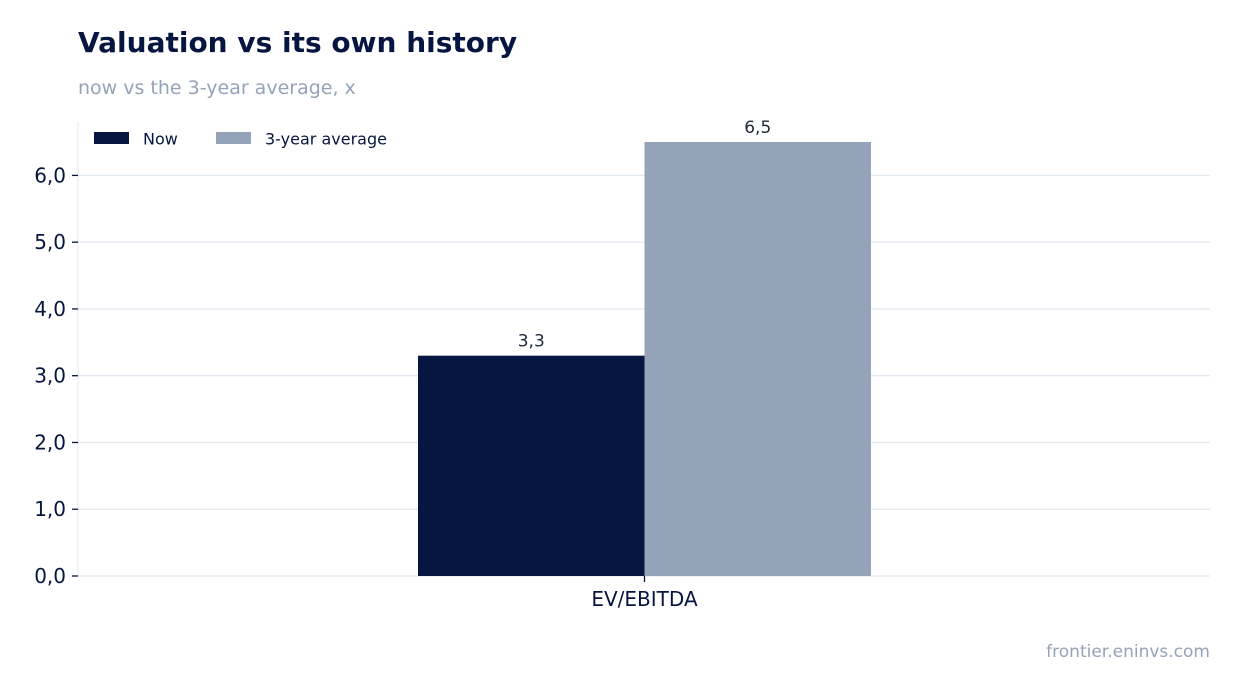 This screenshot has width=1240, height=693. What do you see at coordinates (50, 509) in the screenshot?
I see `y-tick-label: 1,0` at bounding box center [50, 509].